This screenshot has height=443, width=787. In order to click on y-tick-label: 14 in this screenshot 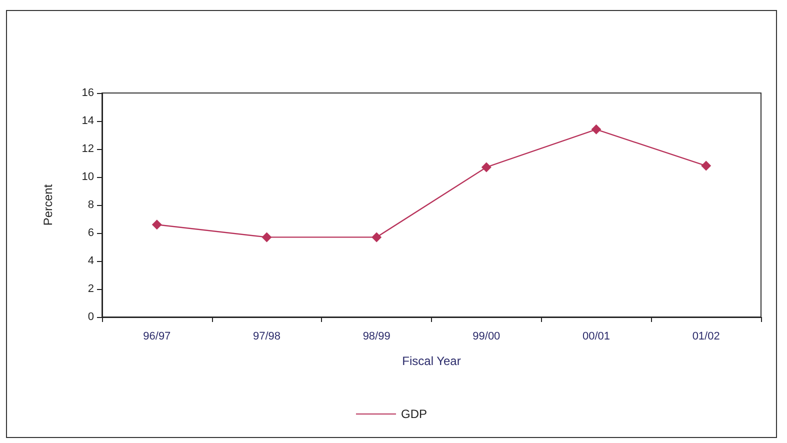, I will do `click(88, 121)`.